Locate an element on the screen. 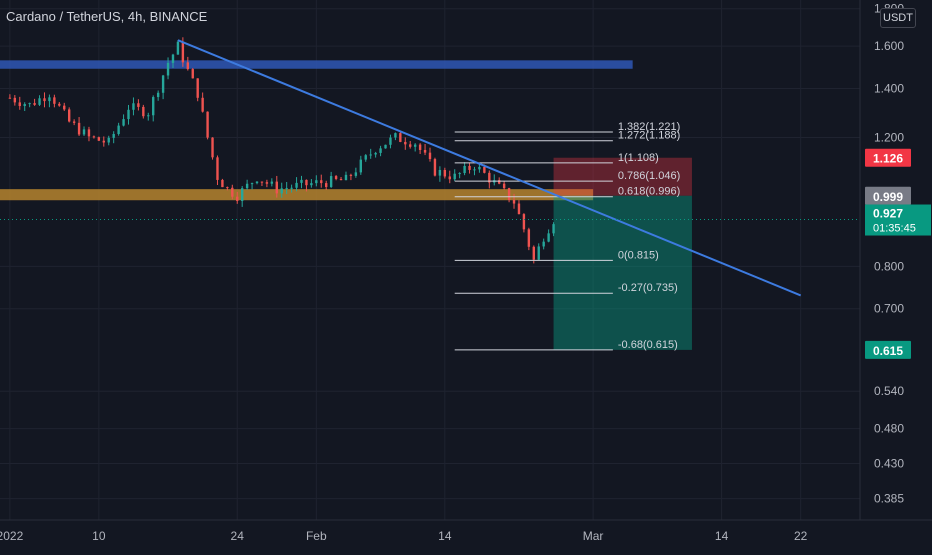 Image resolution: width=932 pixels, height=555 pixels. time-tick-label: Feb is located at coordinates (316, 536).